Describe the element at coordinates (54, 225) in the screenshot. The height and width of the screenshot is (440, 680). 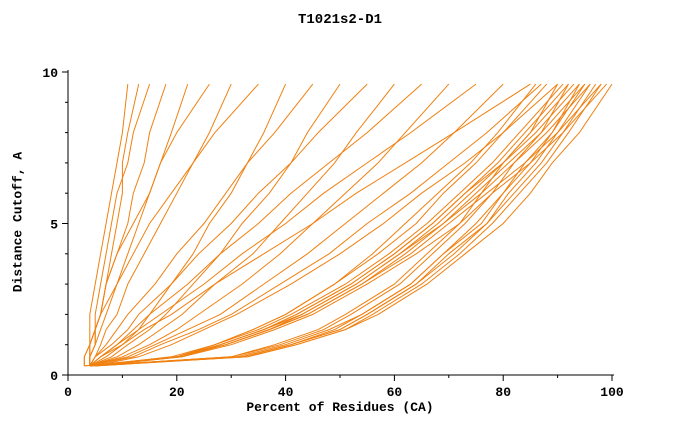
I see `y-tick-label: 5` at that location.